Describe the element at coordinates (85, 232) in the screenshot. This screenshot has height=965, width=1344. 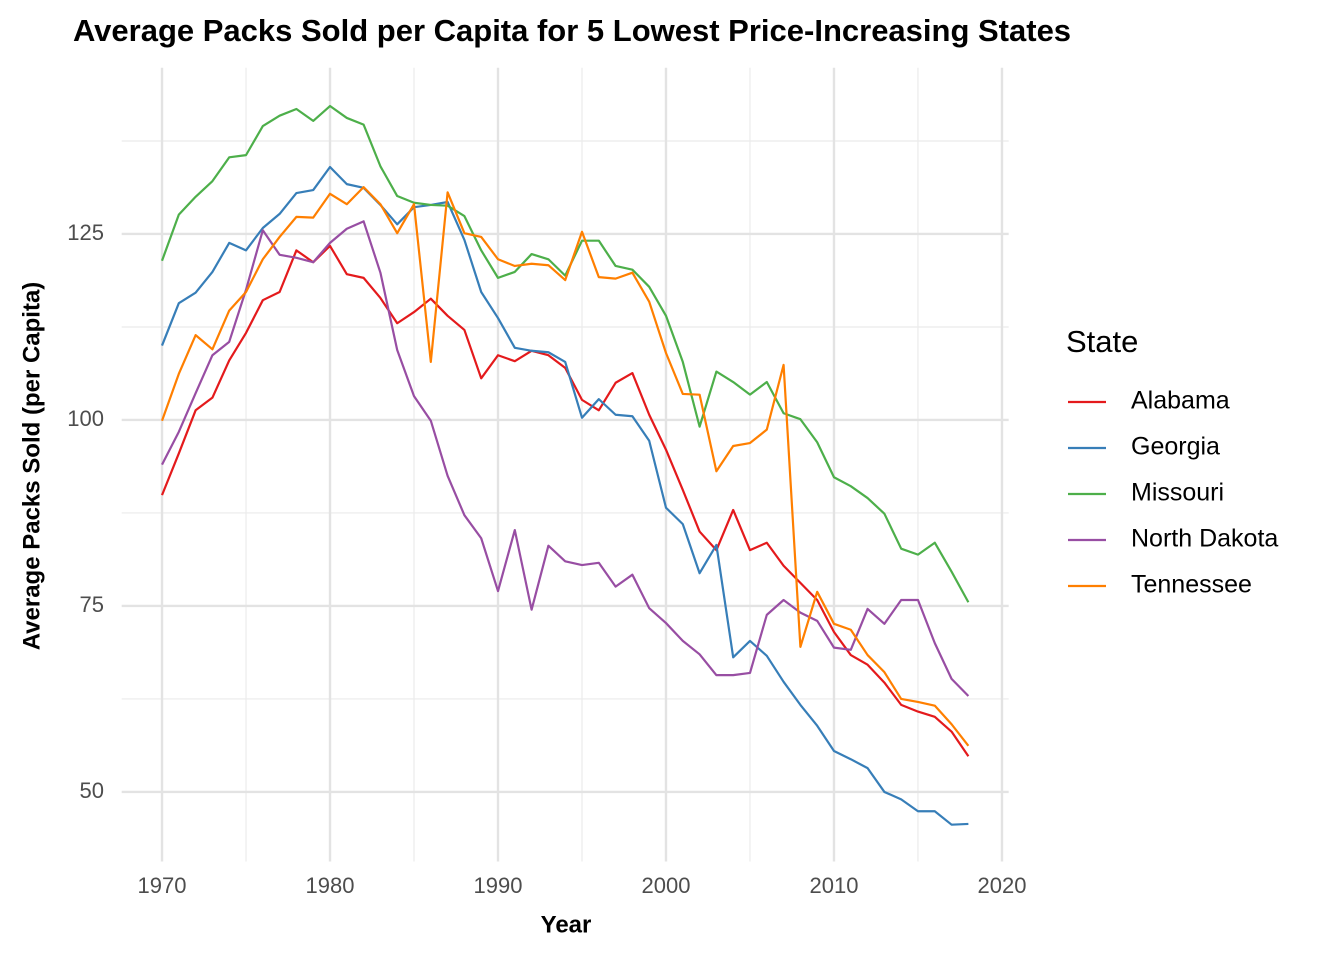
I see `y-tick-label: 125` at that location.